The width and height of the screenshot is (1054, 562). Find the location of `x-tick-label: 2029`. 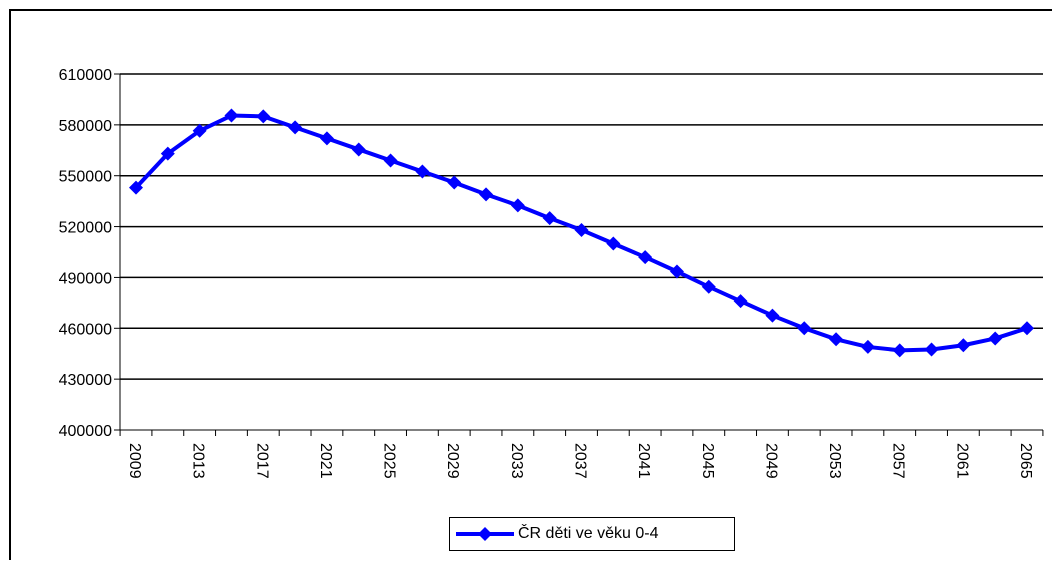

x-tick-label: 2029 is located at coordinates (452, 461).